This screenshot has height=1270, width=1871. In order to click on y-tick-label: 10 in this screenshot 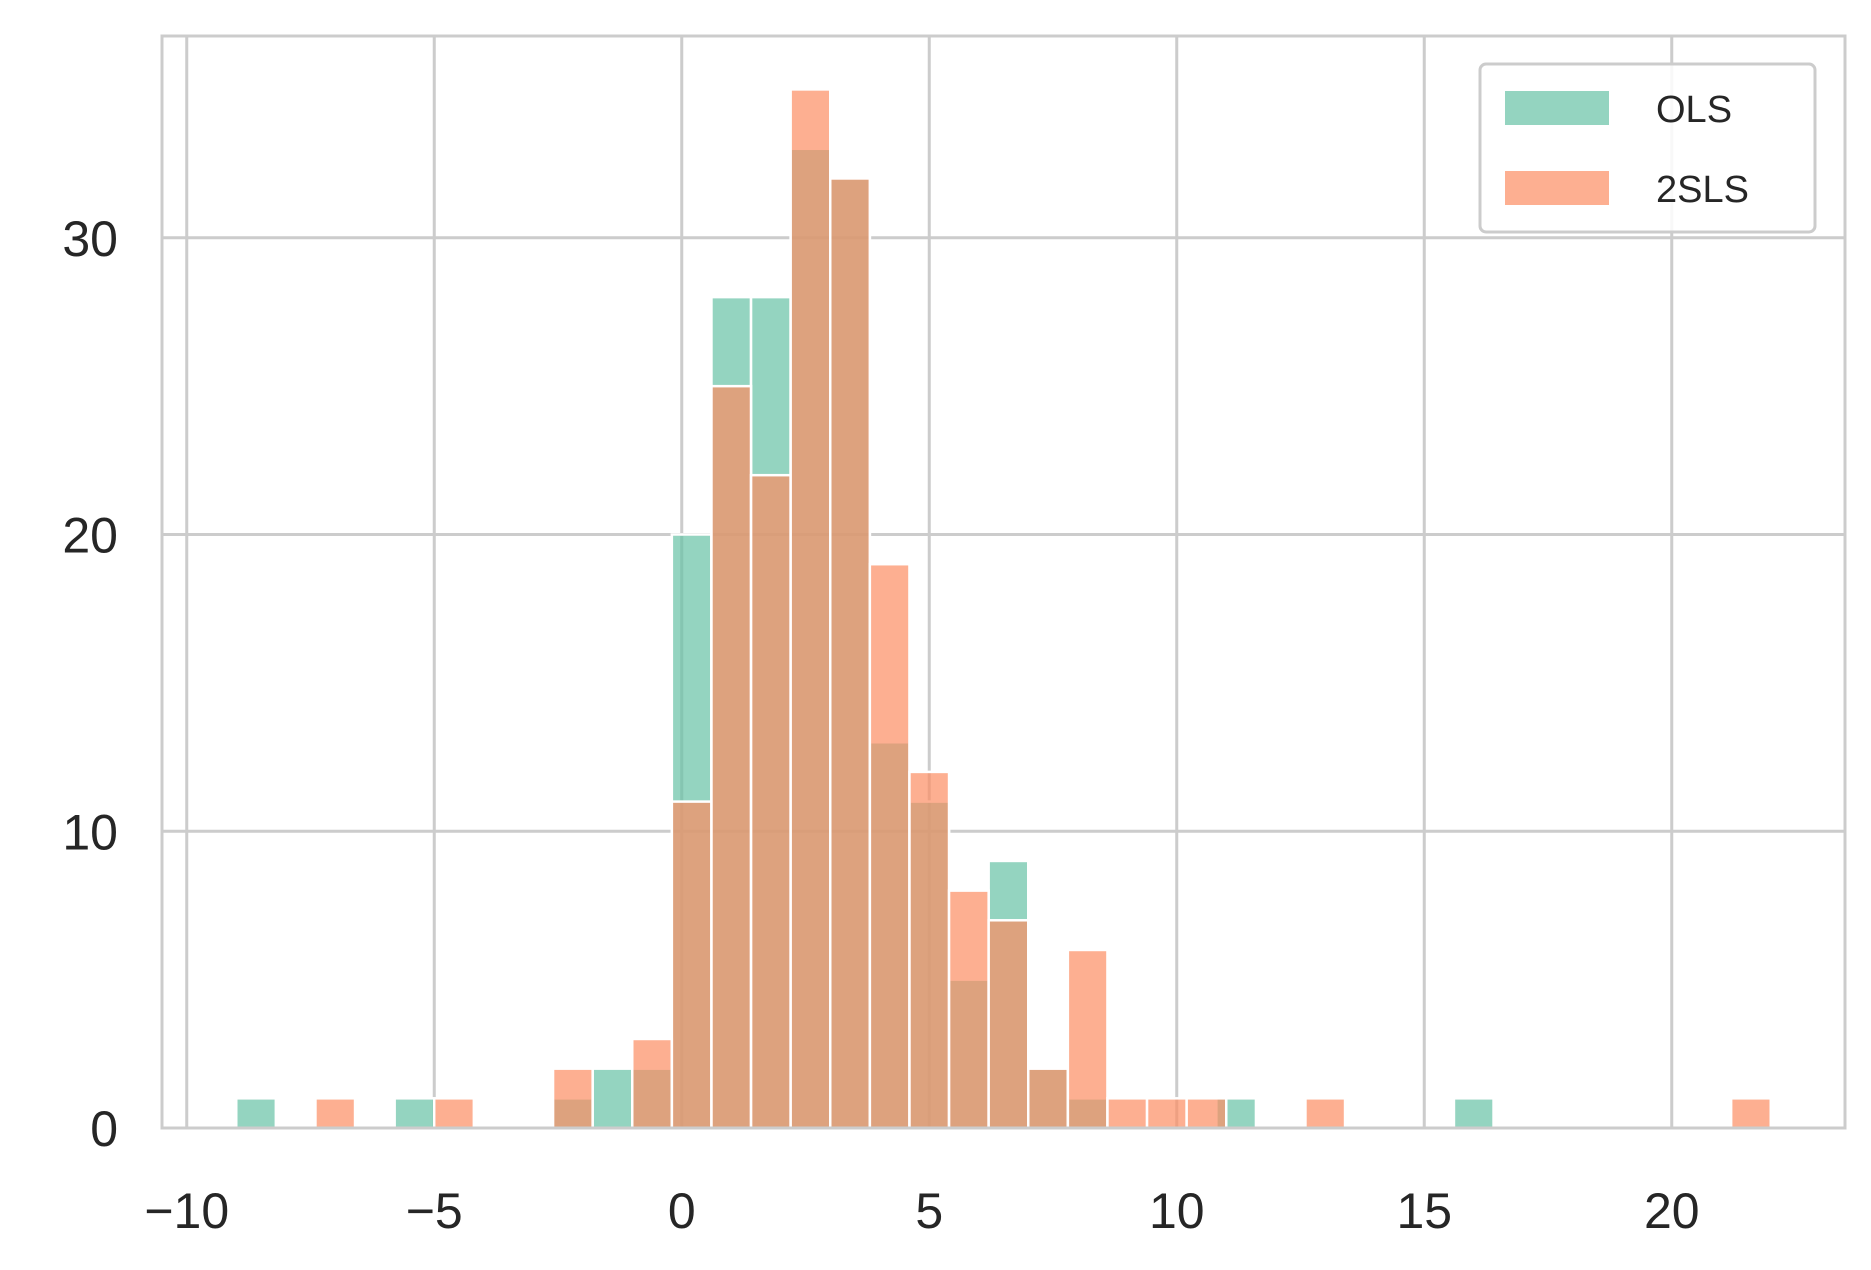, I will do `click(90, 832)`.